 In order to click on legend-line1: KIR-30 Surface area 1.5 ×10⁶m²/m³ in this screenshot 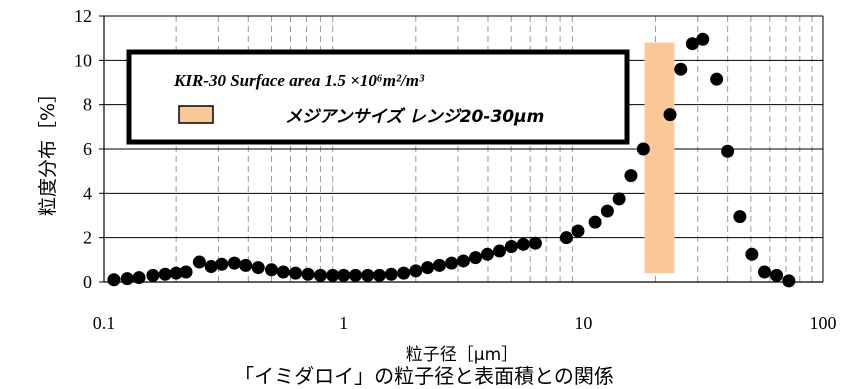, I will do `click(299, 80)`.